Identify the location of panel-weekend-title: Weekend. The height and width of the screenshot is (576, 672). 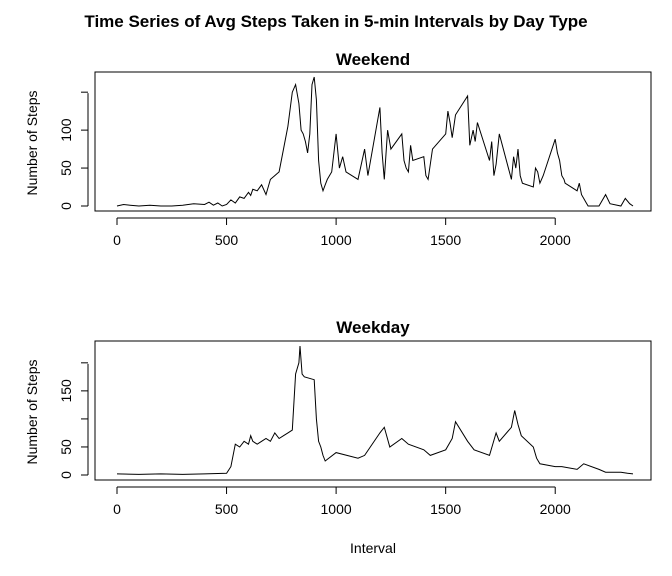
(373, 59).